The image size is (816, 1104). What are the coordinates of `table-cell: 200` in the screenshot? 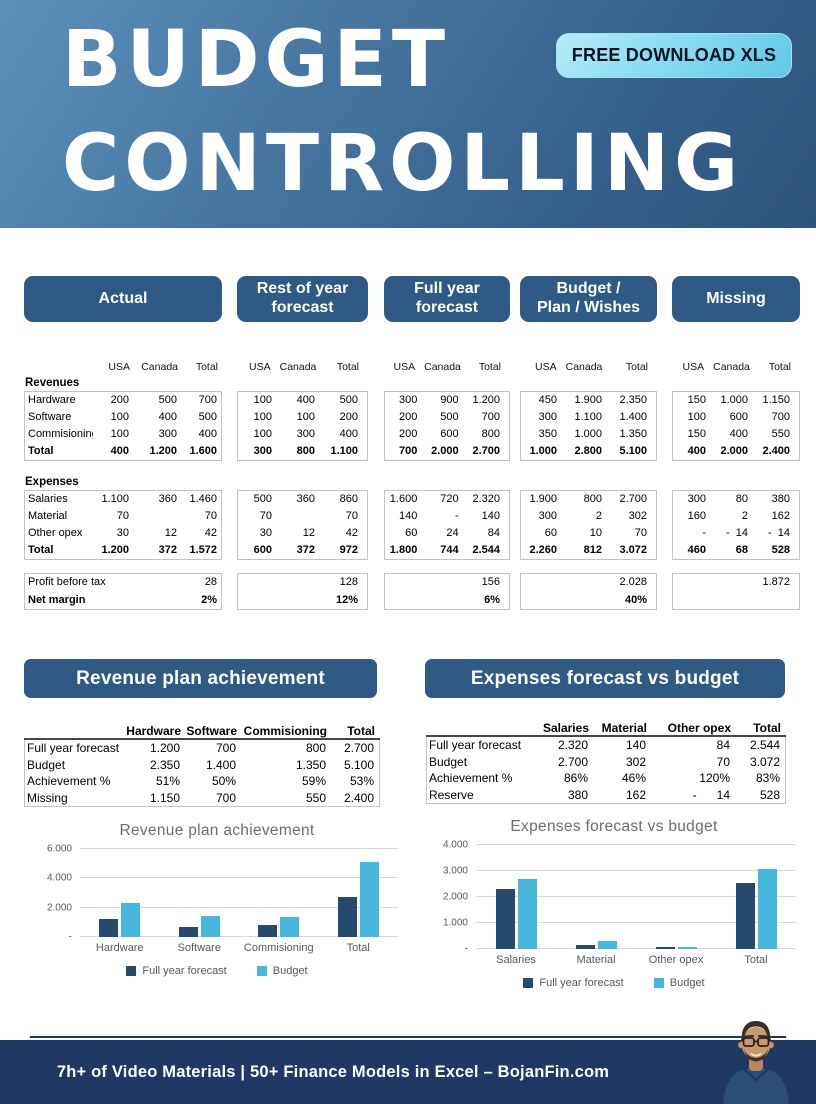 It's located at (119, 400).